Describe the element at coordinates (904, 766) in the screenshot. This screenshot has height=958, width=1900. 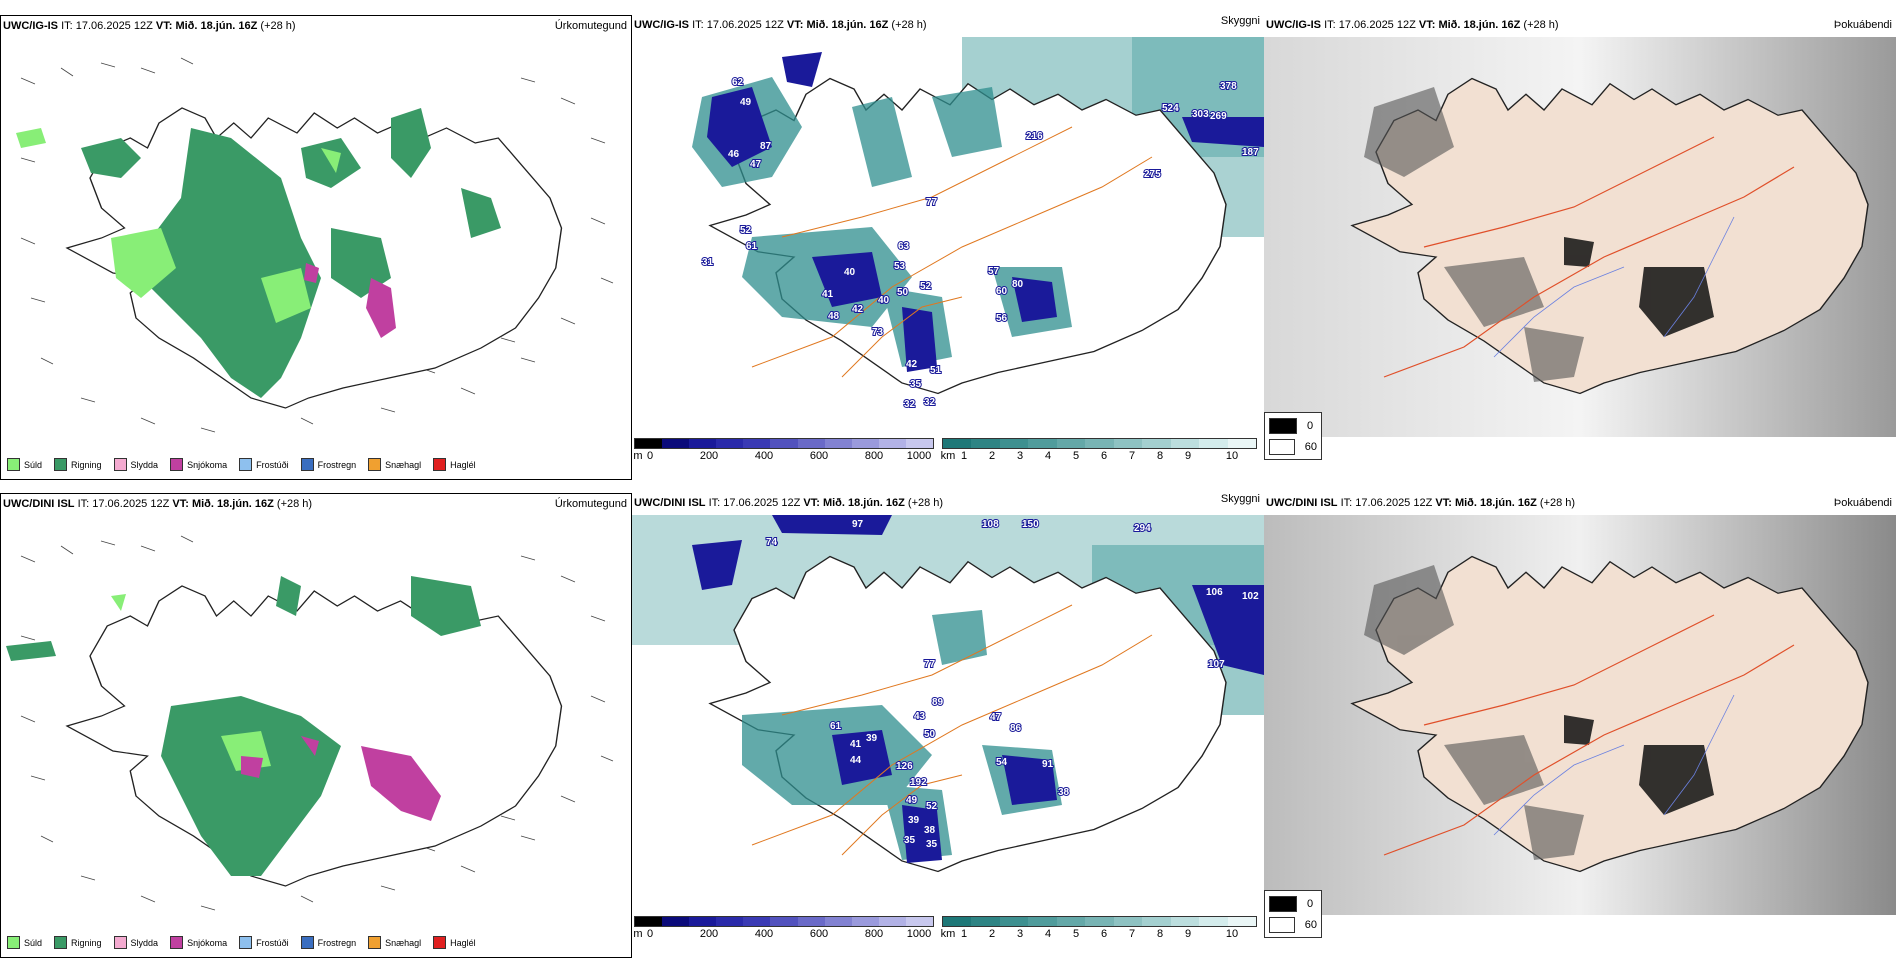
I see `ceiling-label: 126` at that location.